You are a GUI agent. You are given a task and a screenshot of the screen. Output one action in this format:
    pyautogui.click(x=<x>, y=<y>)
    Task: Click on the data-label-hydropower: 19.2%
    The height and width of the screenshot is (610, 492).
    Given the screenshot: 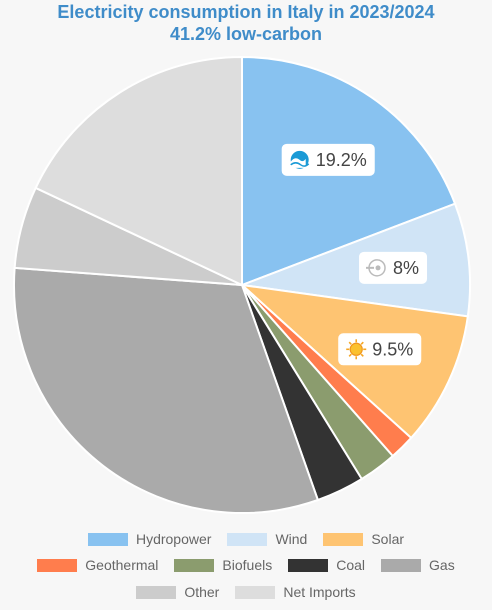 What is the action you would take?
    pyautogui.click(x=328, y=159)
    